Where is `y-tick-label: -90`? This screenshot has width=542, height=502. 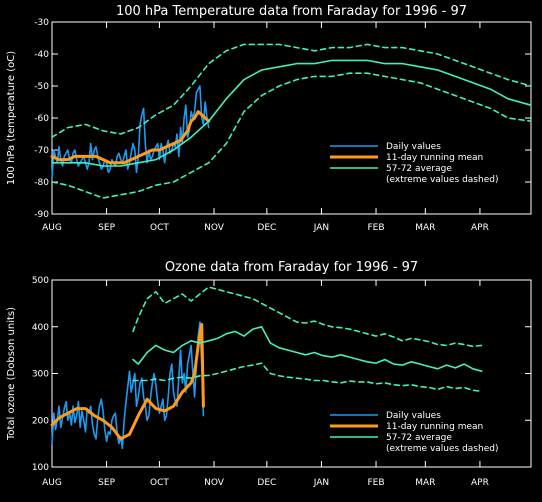
y-tick-label: -90 is located at coordinates (41, 215).